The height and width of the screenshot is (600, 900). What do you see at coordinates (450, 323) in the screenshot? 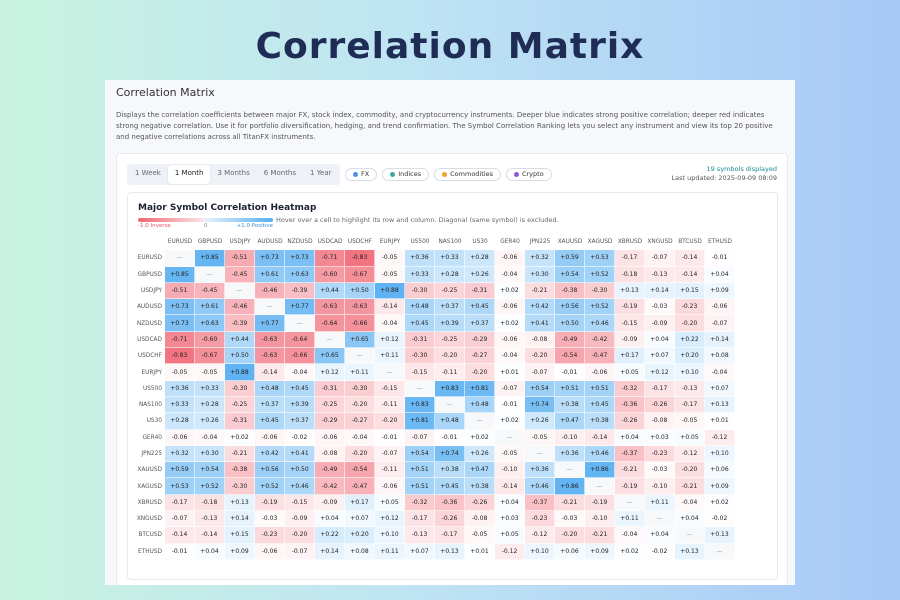
I see `correlation-cell: +0.39` at bounding box center [450, 323].